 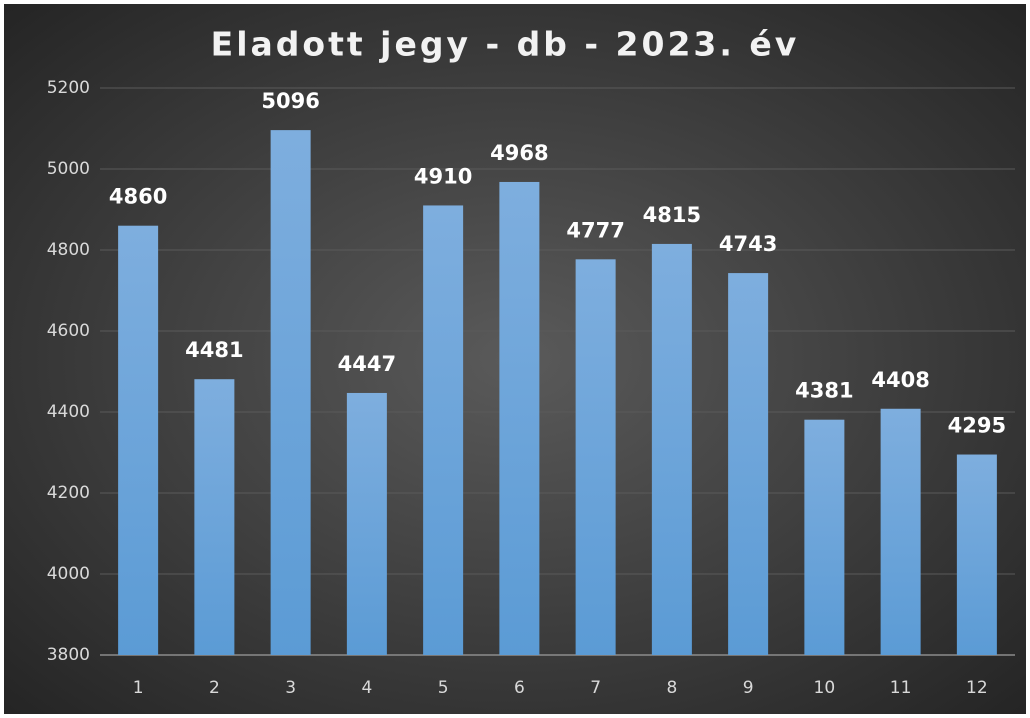 I want to click on x-tick-label: 4, so click(x=366, y=688).